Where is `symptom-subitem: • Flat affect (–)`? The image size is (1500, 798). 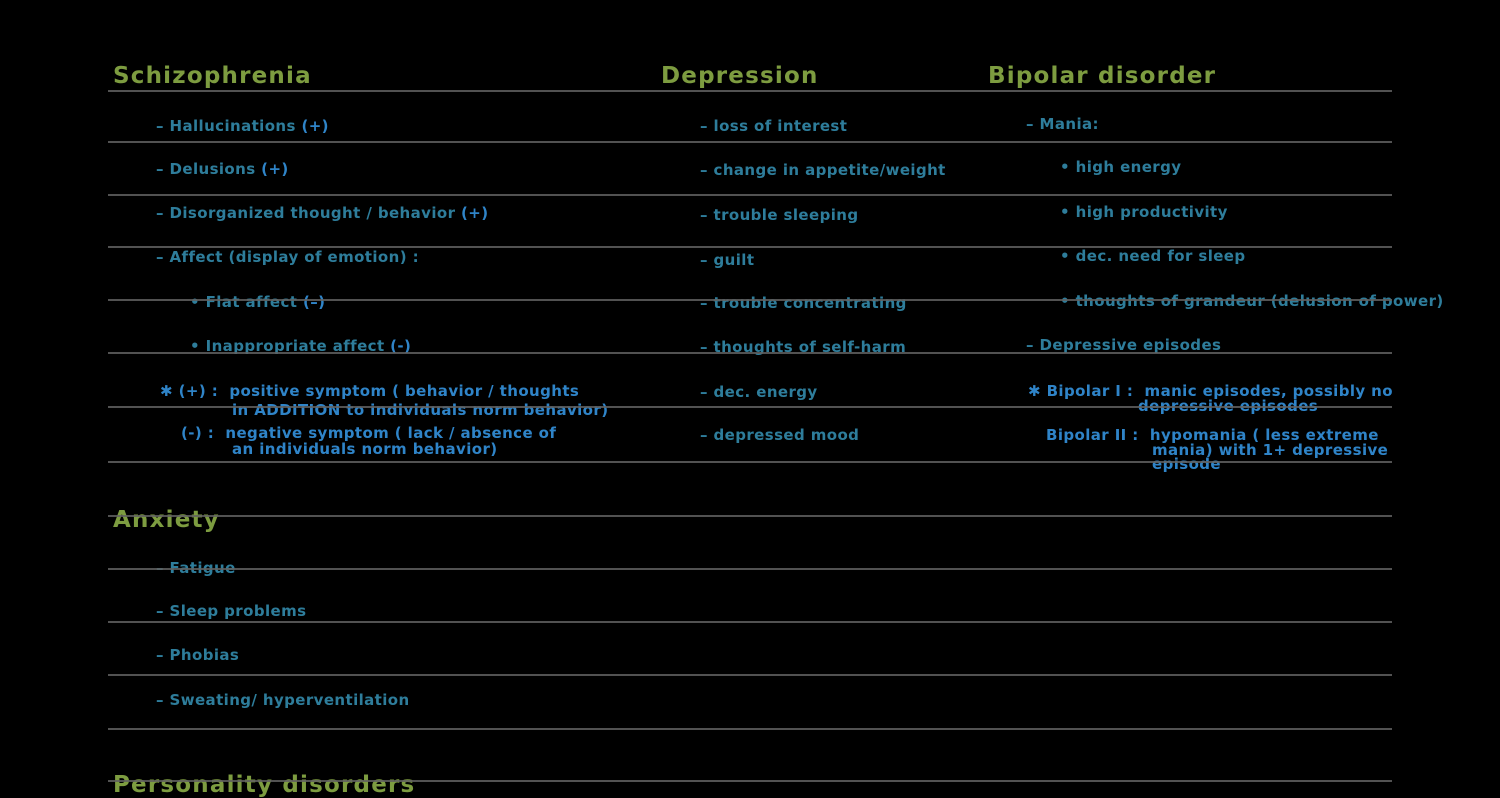
symptom-subitem: • Flat affect (–) is located at coordinates (257, 302).